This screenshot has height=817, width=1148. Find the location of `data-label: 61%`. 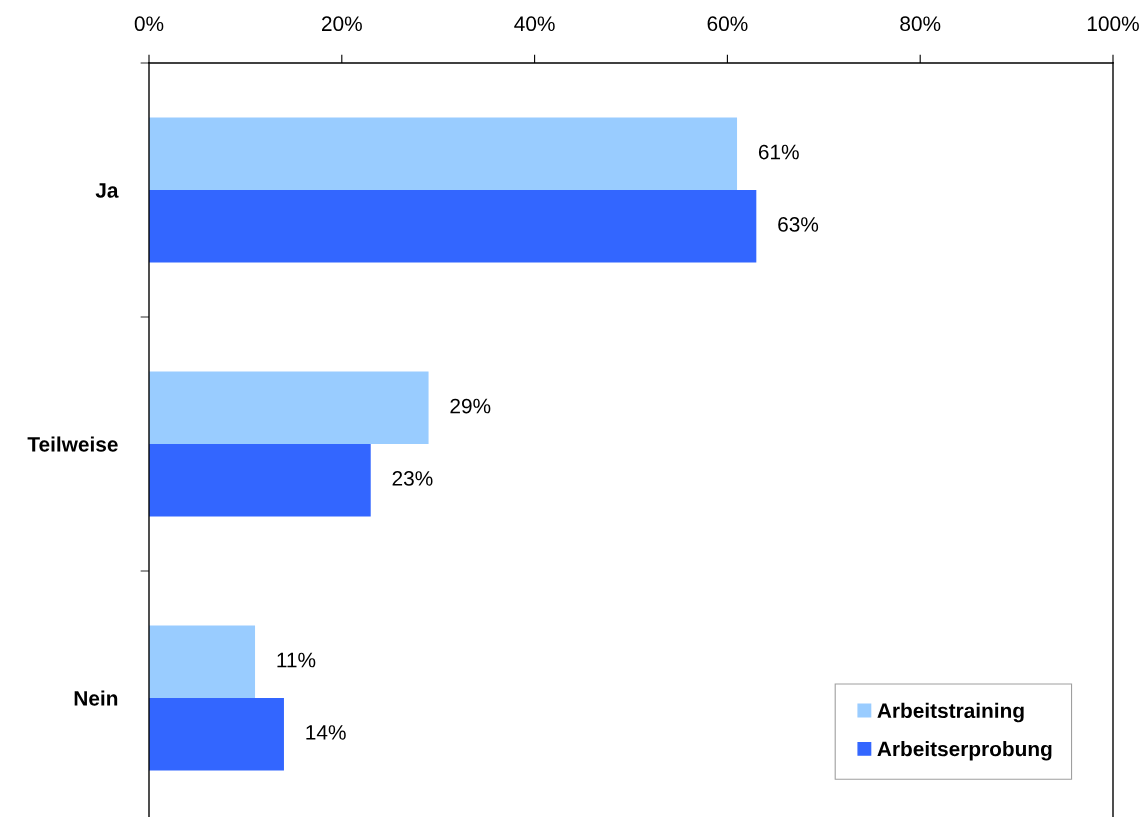

data-label: 61% is located at coordinates (778, 152).